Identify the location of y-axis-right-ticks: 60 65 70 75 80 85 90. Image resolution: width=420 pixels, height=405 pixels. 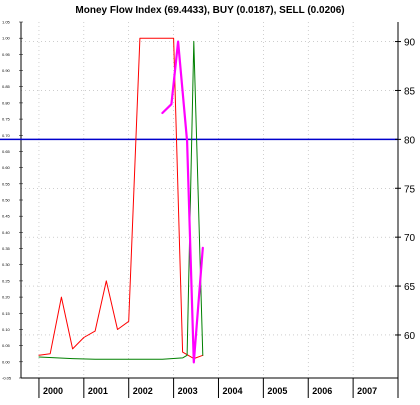
(405, 190).